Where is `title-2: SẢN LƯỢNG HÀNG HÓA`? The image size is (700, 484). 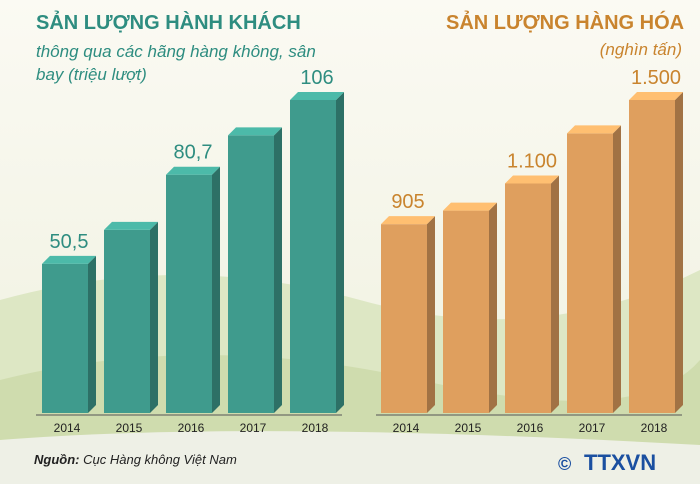
title-2: SẢN LƯỢNG HÀNG HÓA is located at coordinates (565, 23).